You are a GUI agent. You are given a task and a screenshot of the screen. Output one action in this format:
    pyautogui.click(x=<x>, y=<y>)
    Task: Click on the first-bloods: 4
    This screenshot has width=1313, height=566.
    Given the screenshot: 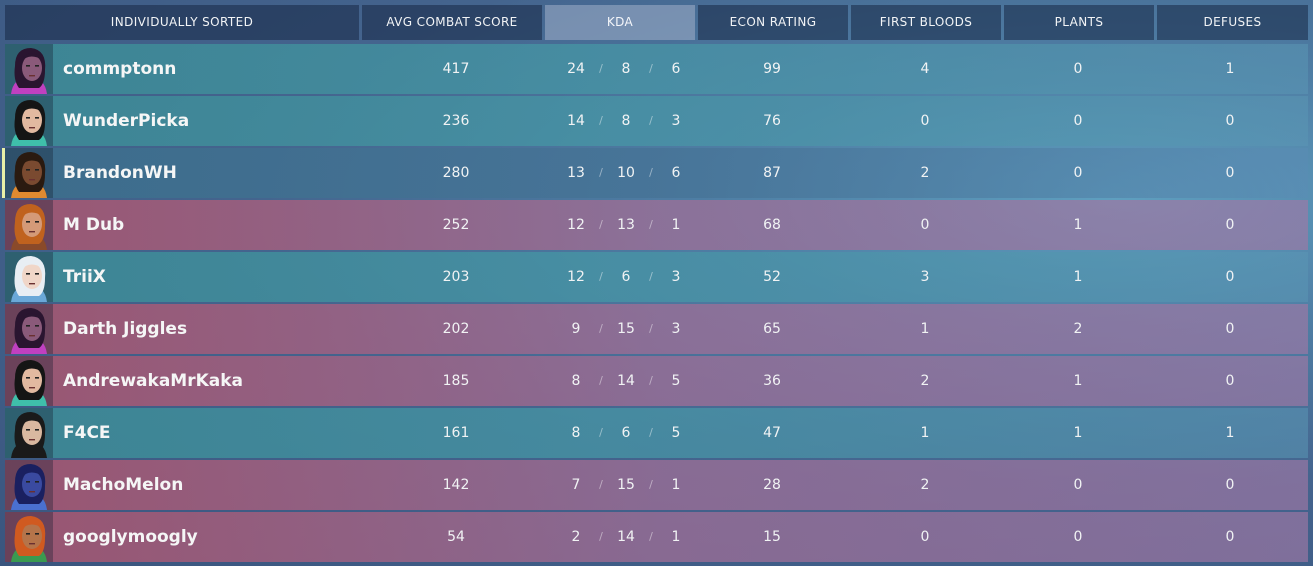 What is the action you would take?
    pyautogui.click(x=925, y=69)
    